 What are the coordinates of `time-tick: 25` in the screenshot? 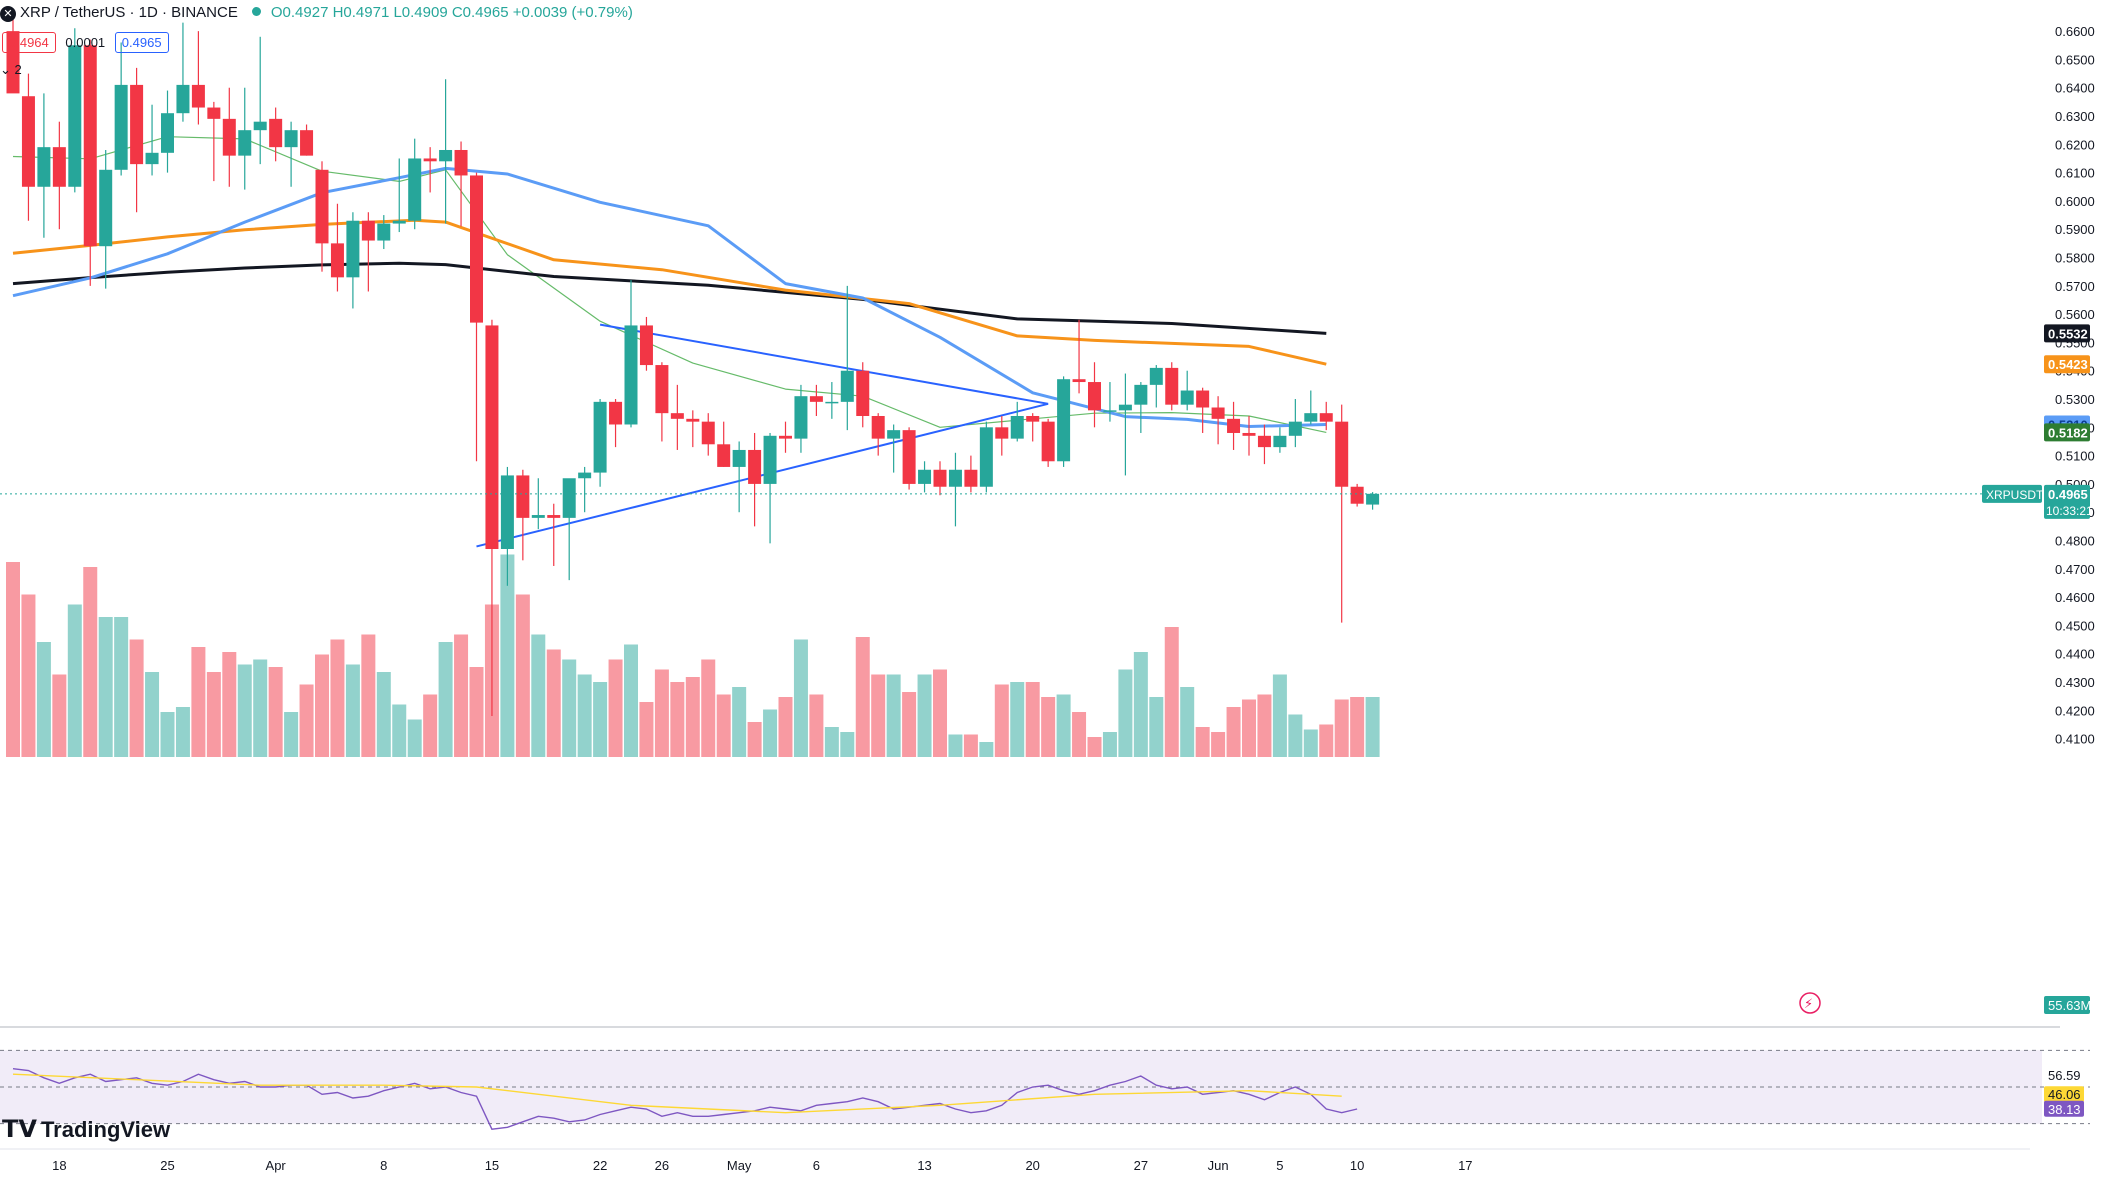 It's located at (167, 1165).